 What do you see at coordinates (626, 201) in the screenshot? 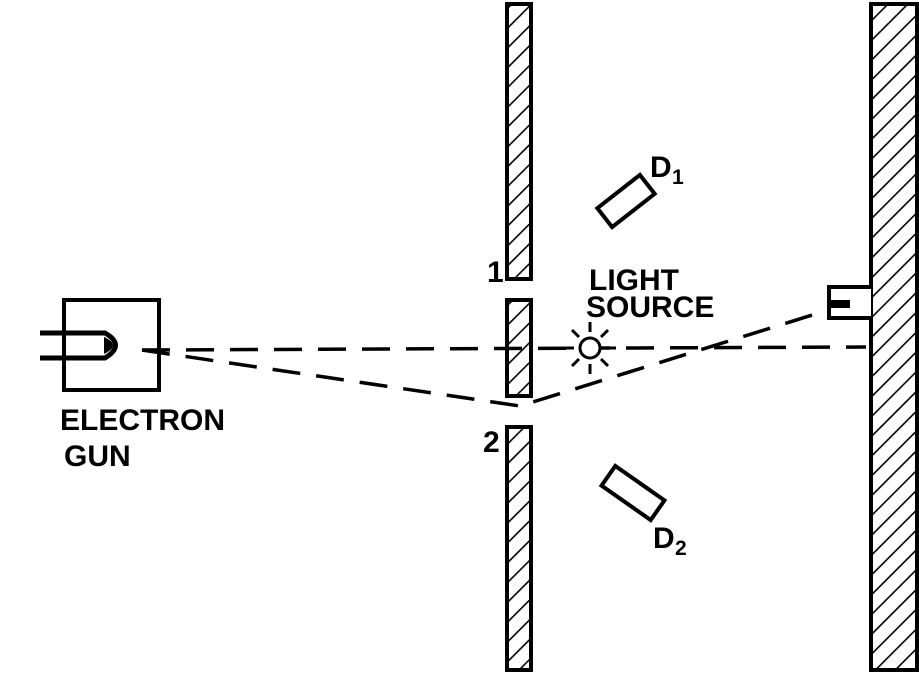
I see `detector-d1` at bounding box center [626, 201].